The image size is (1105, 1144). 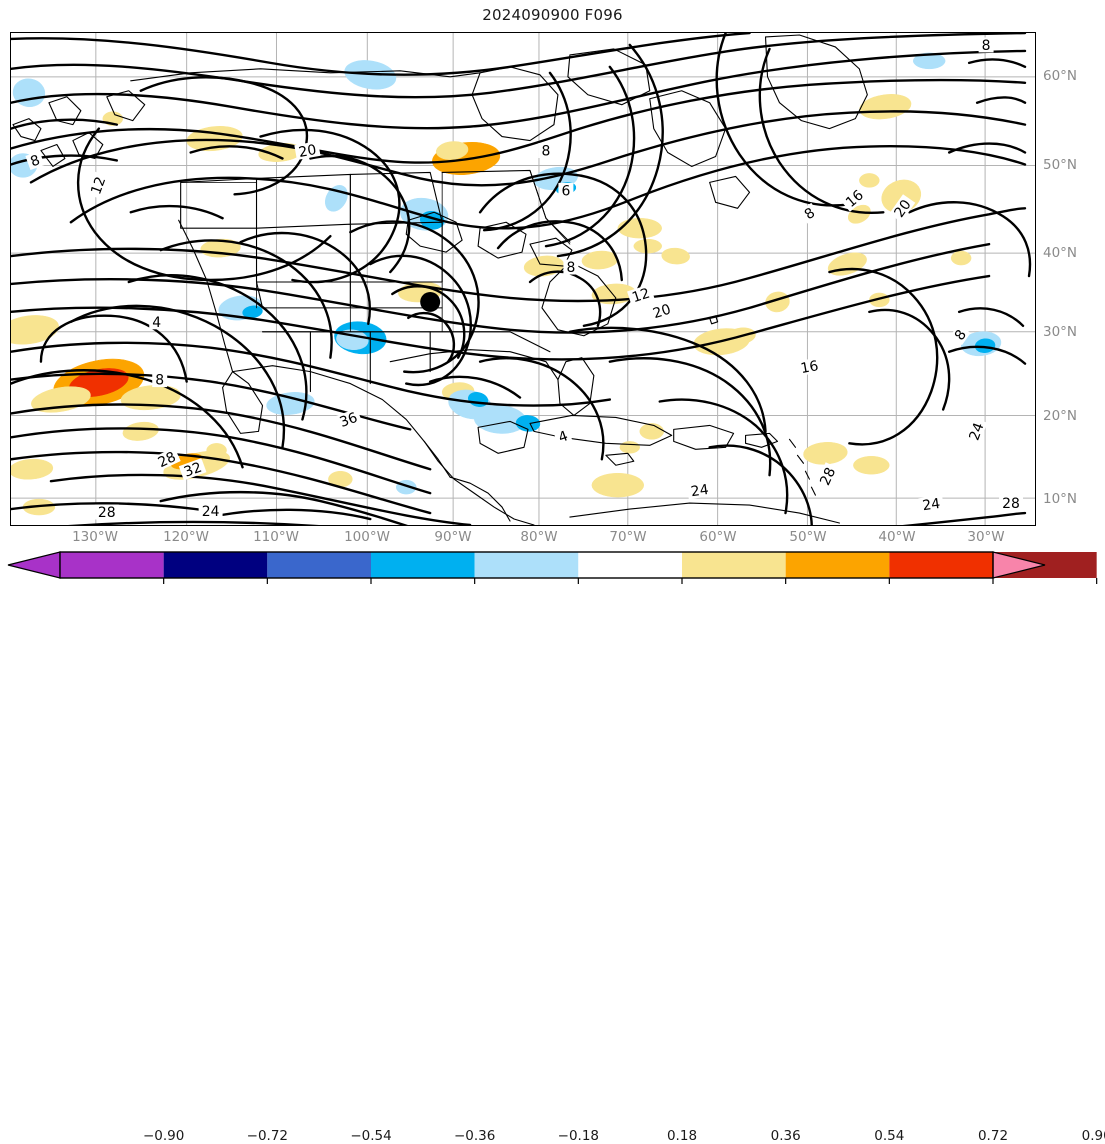 I want to click on storm-marker-layer, so click(x=430, y=301).